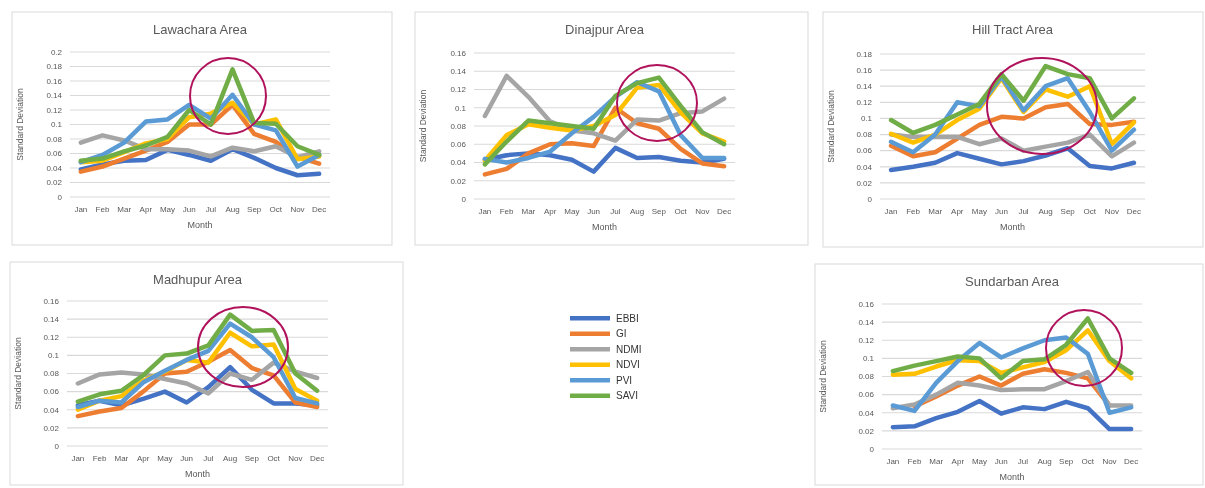 Image resolution: width=1205 pixels, height=488 pixels. Describe the element at coordinates (198, 279) in the screenshot. I see `chart-title: Madhupur Area` at that location.